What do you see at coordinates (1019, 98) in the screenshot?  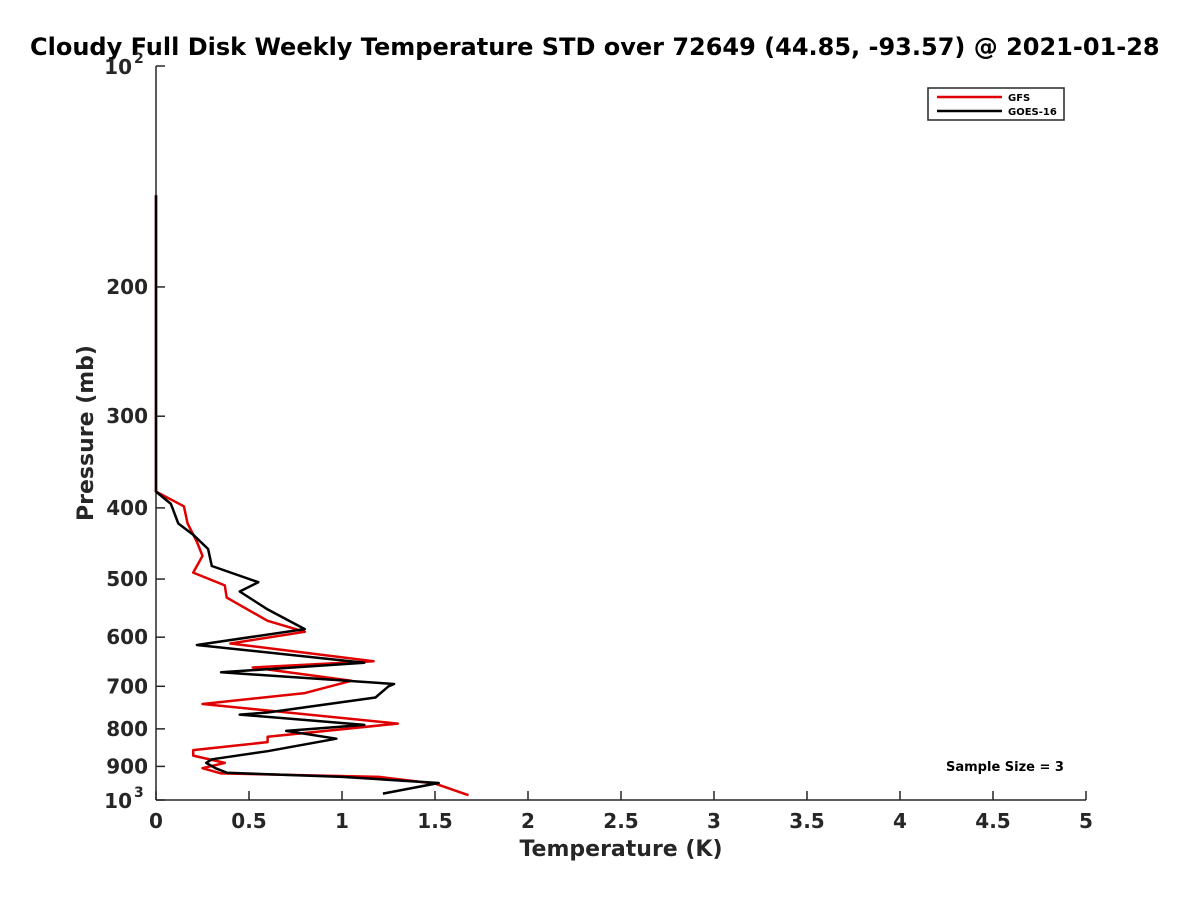 I see `legend-label-gfs: GFS` at bounding box center [1019, 98].